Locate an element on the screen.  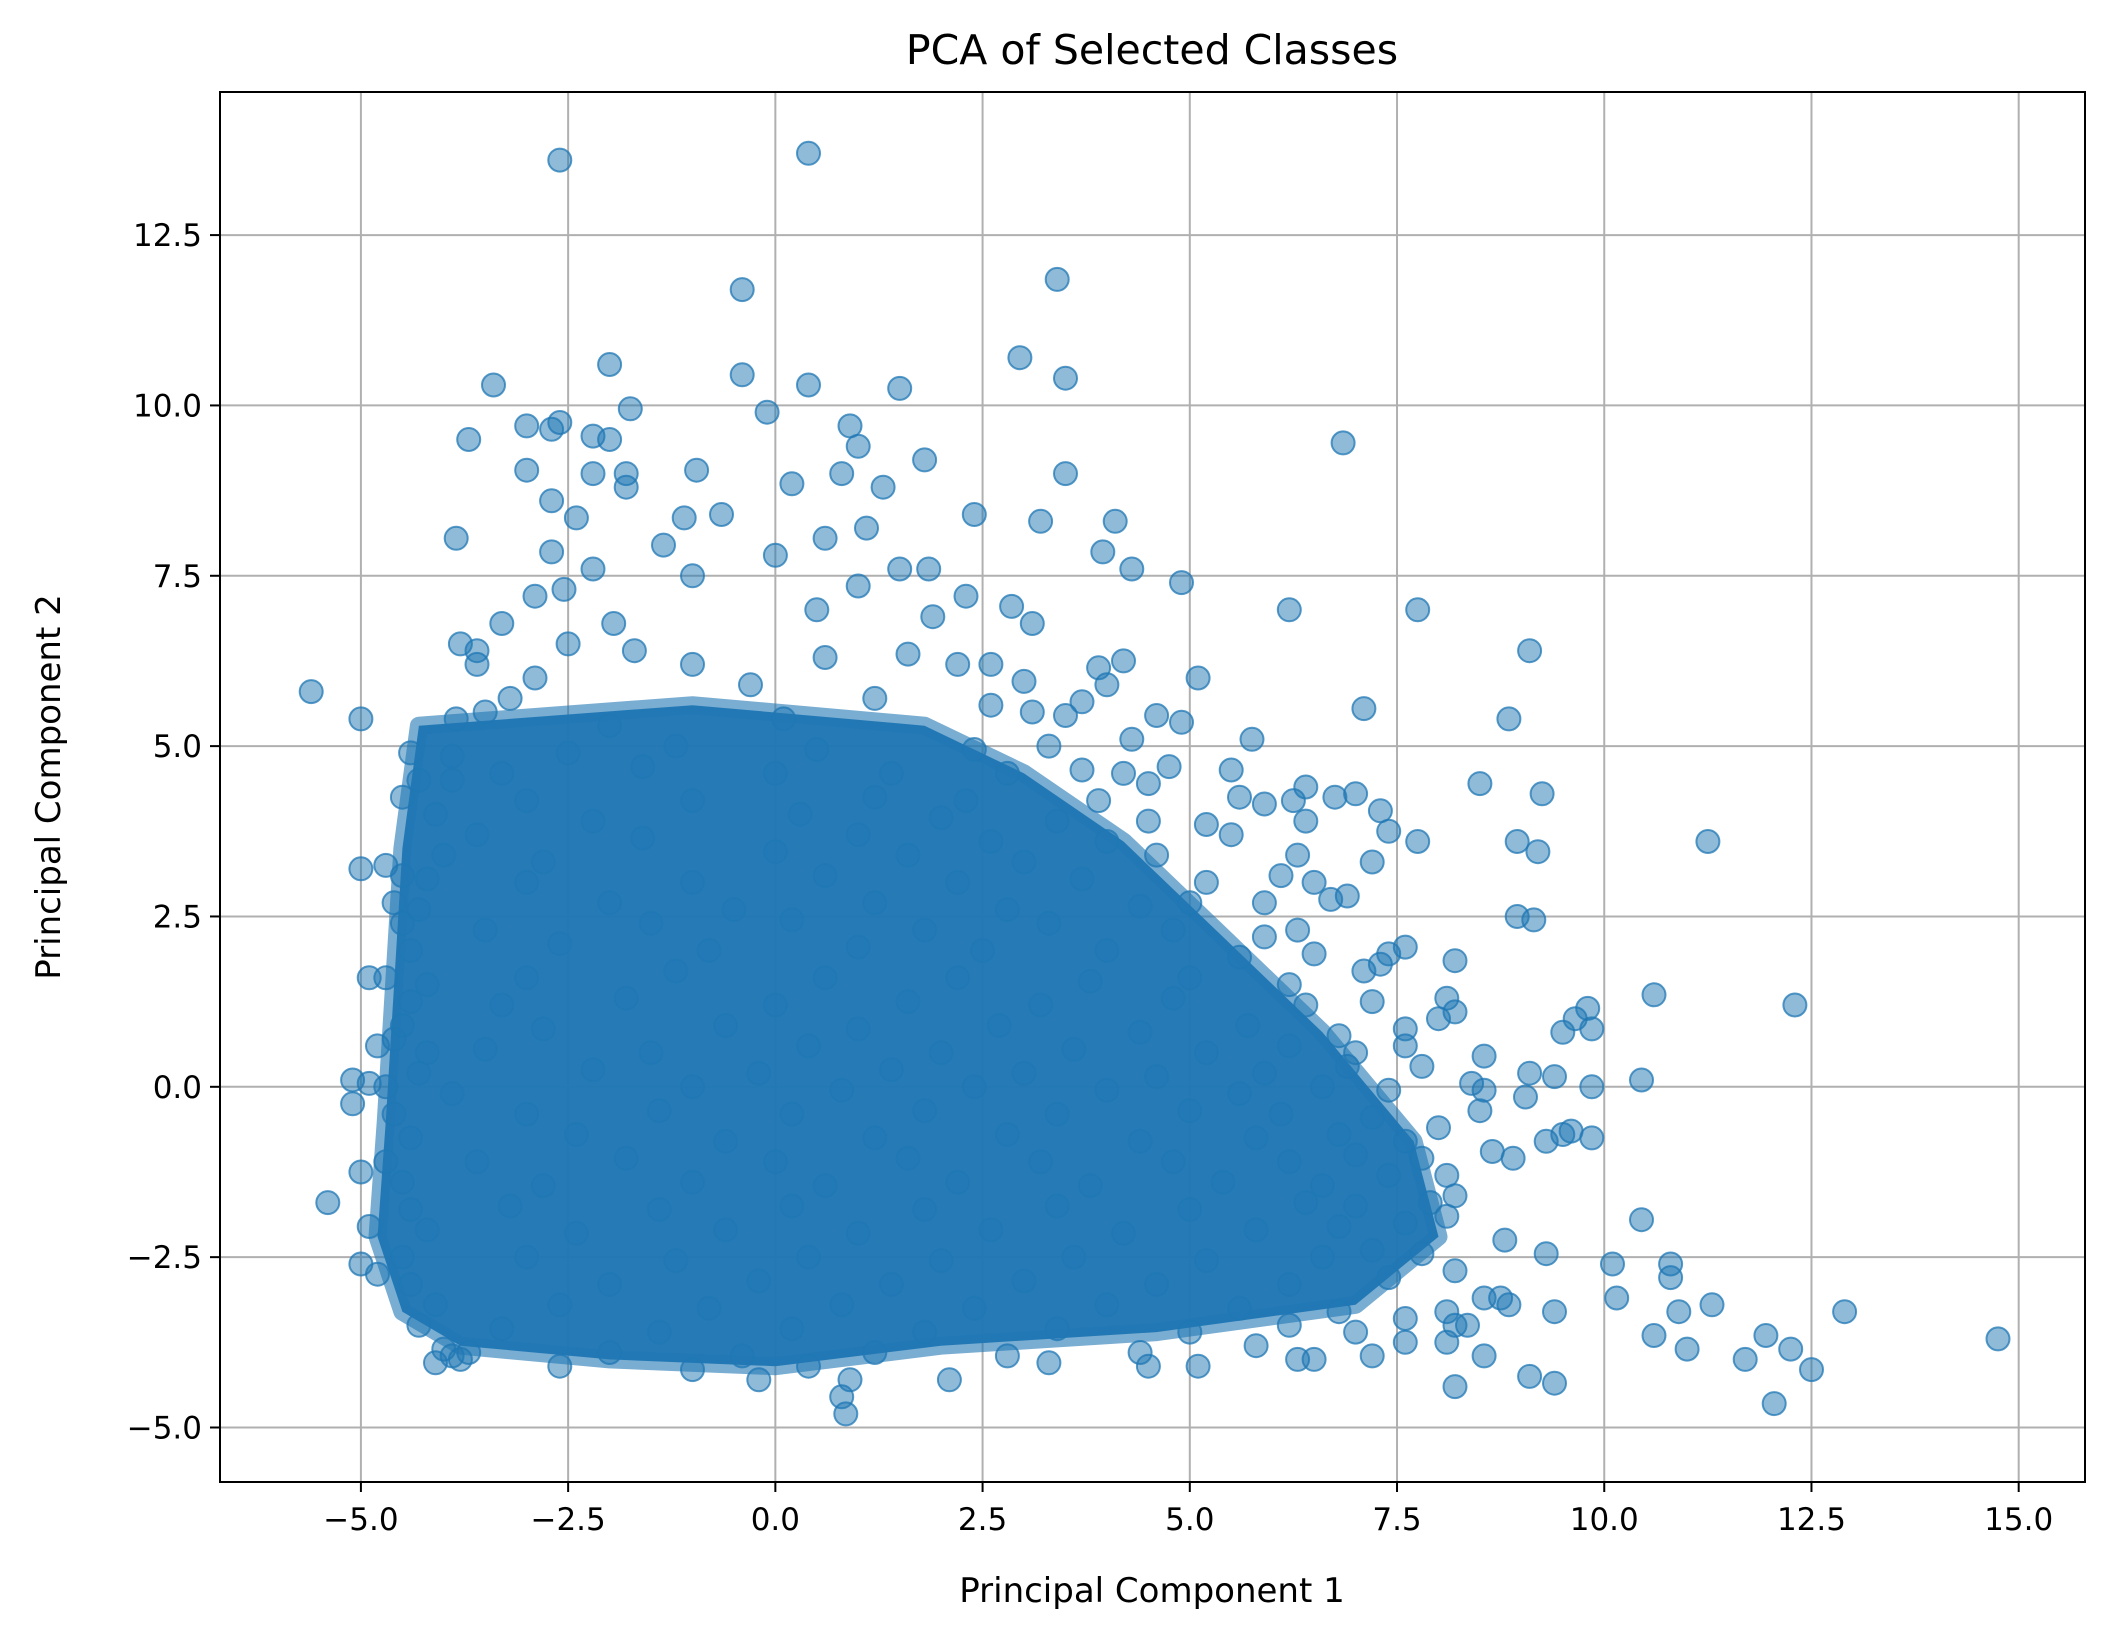
x-tick-label: 5.0 is located at coordinates (1189, 1520).